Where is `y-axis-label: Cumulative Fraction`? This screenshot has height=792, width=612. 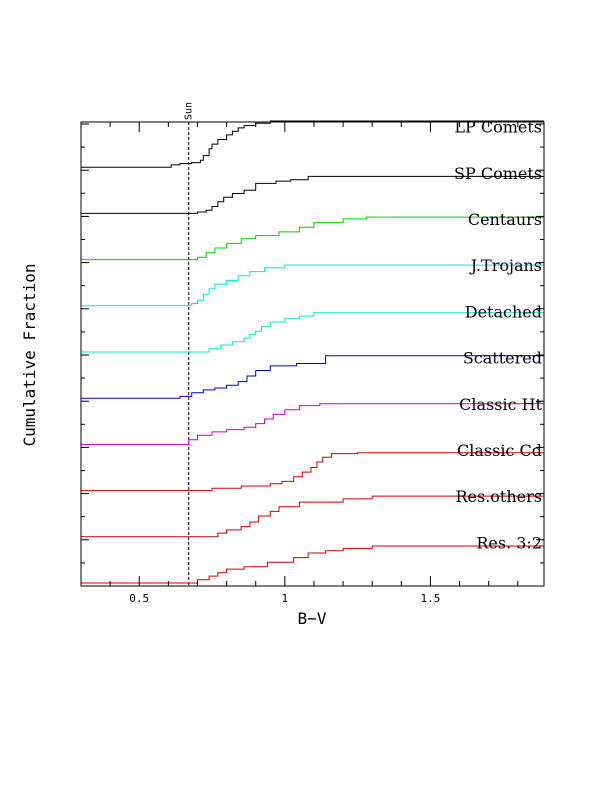
y-axis-label: Cumulative Fraction is located at coordinates (29, 354).